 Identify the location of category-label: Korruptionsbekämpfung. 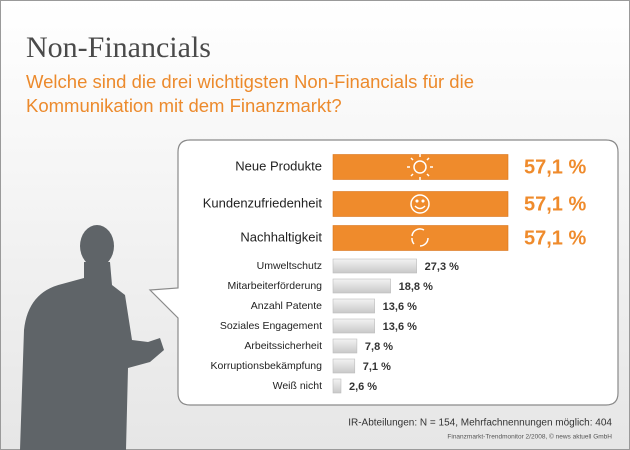
(267, 366).